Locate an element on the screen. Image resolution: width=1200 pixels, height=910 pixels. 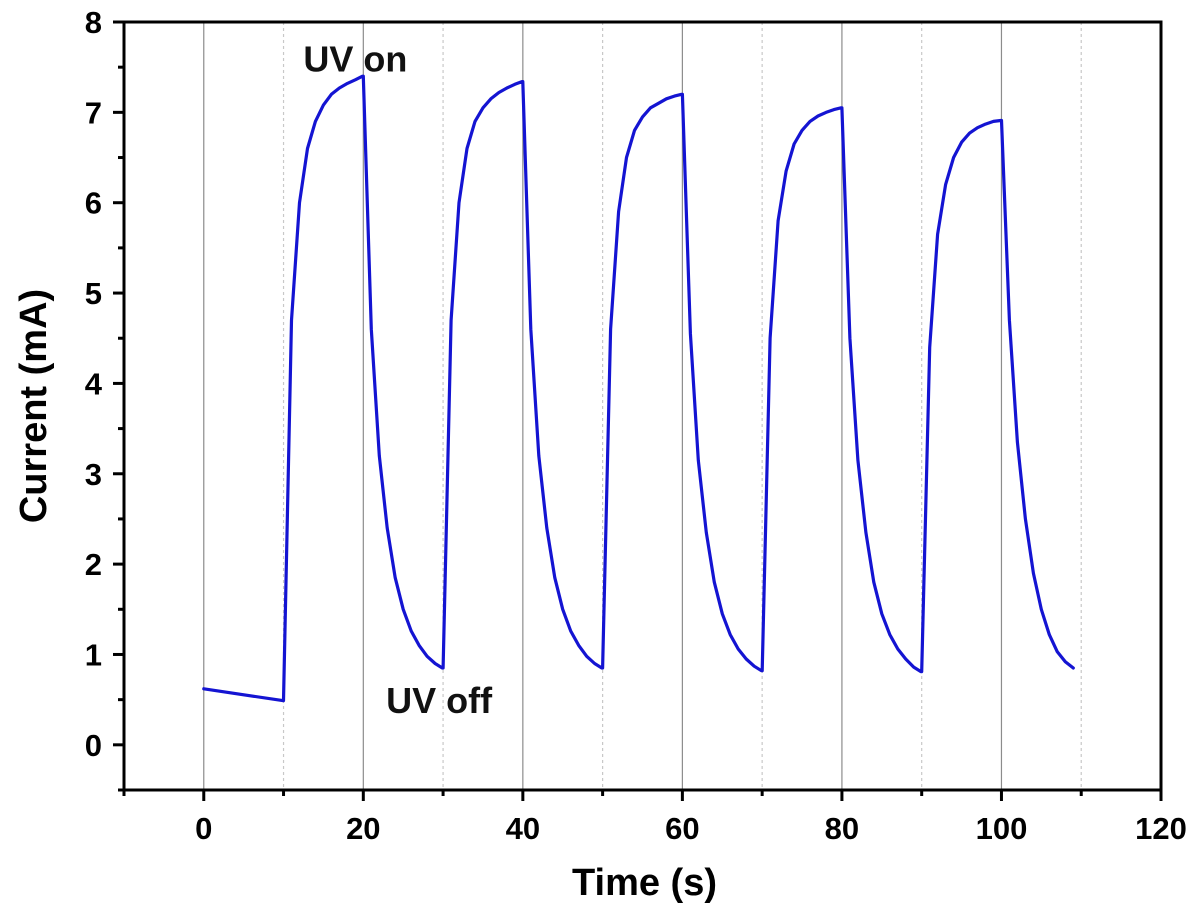
annotations: UV on UV off is located at coordinates (398, 380).